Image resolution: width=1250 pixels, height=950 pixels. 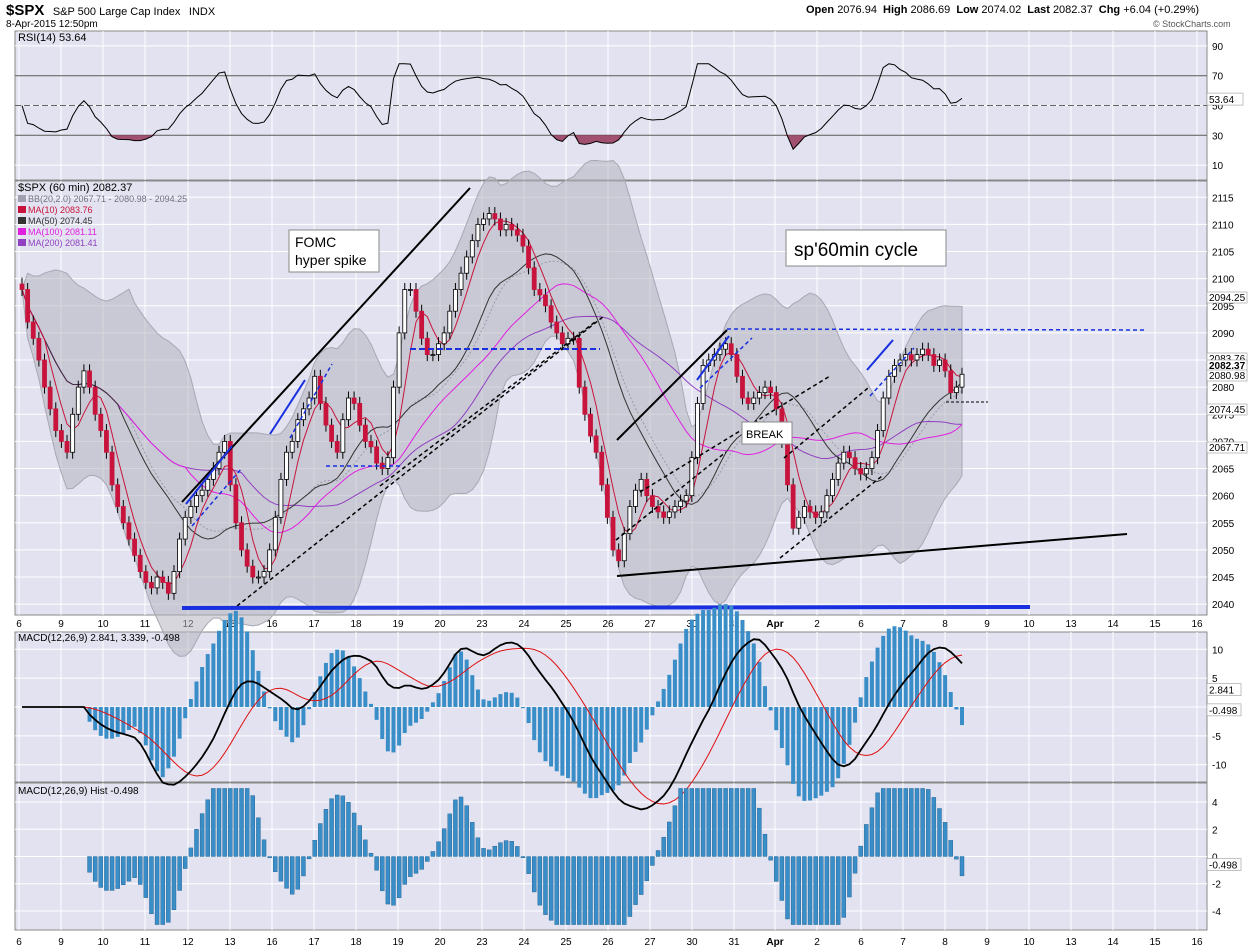 What do you see at coordinates (1224, 689) in the screenshot?
I see `macd-value-tag-box` at bounding box center [1224, 689].